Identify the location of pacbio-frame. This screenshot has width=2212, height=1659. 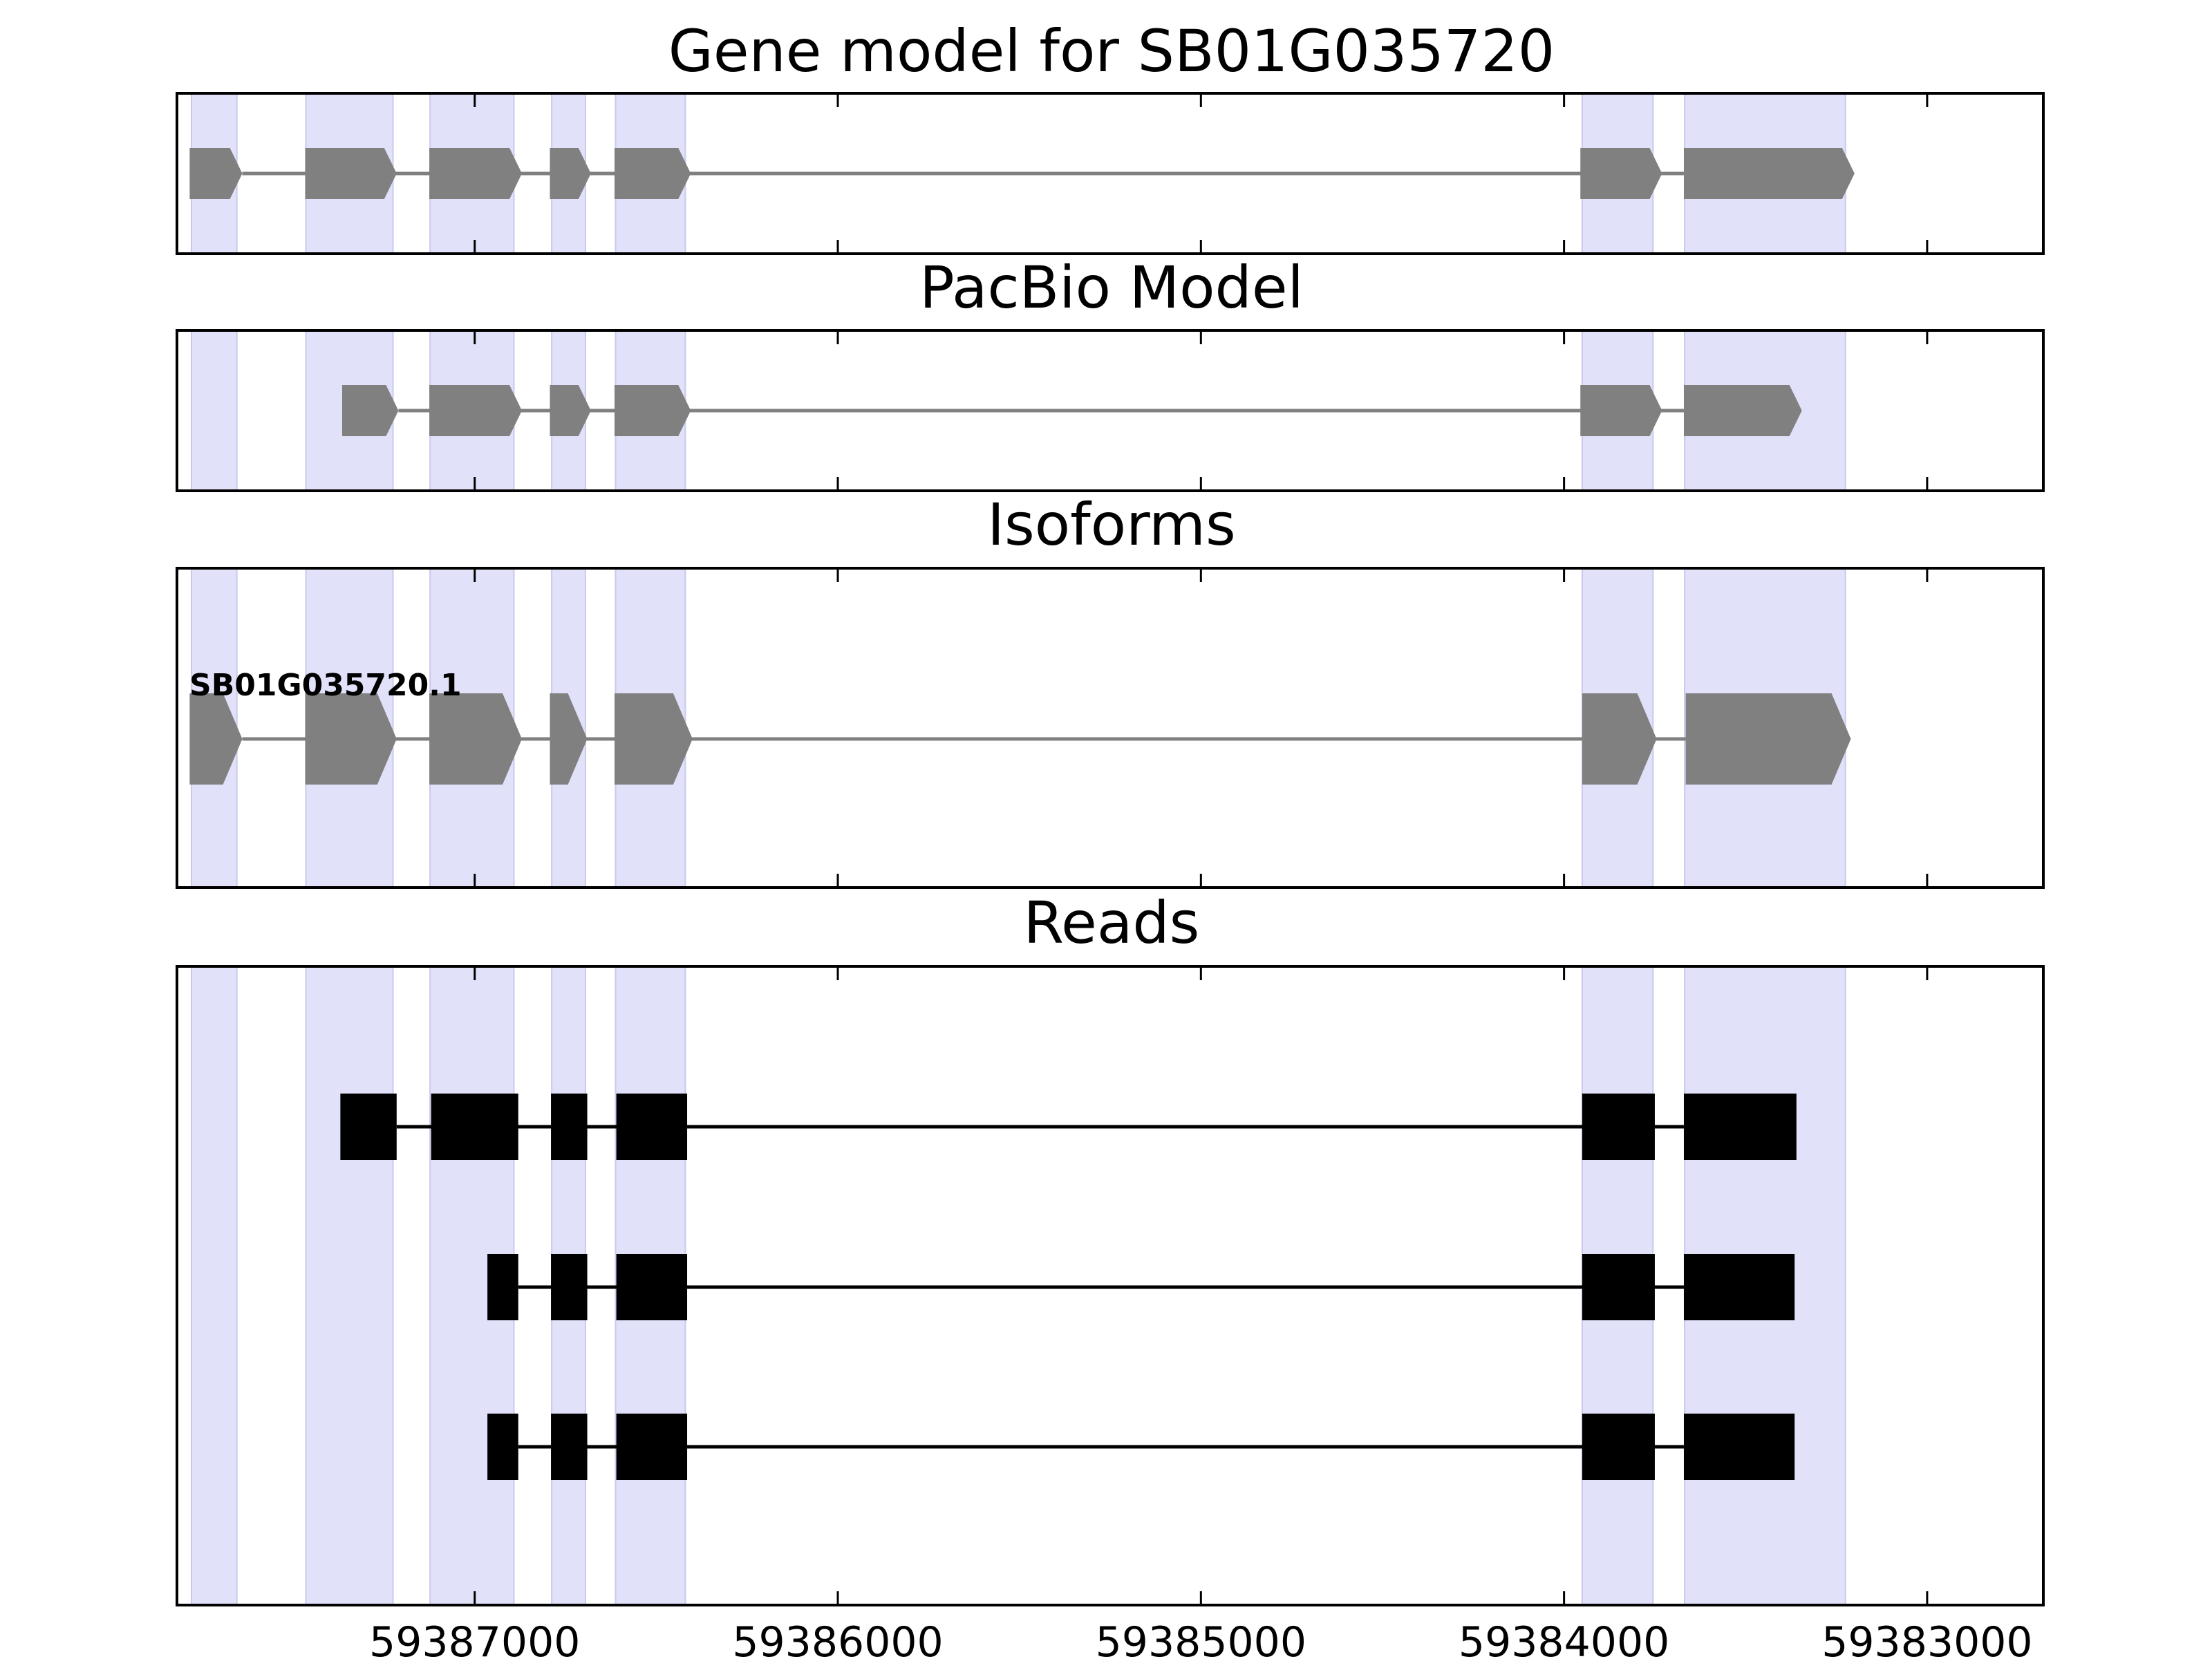
(1110, 411).